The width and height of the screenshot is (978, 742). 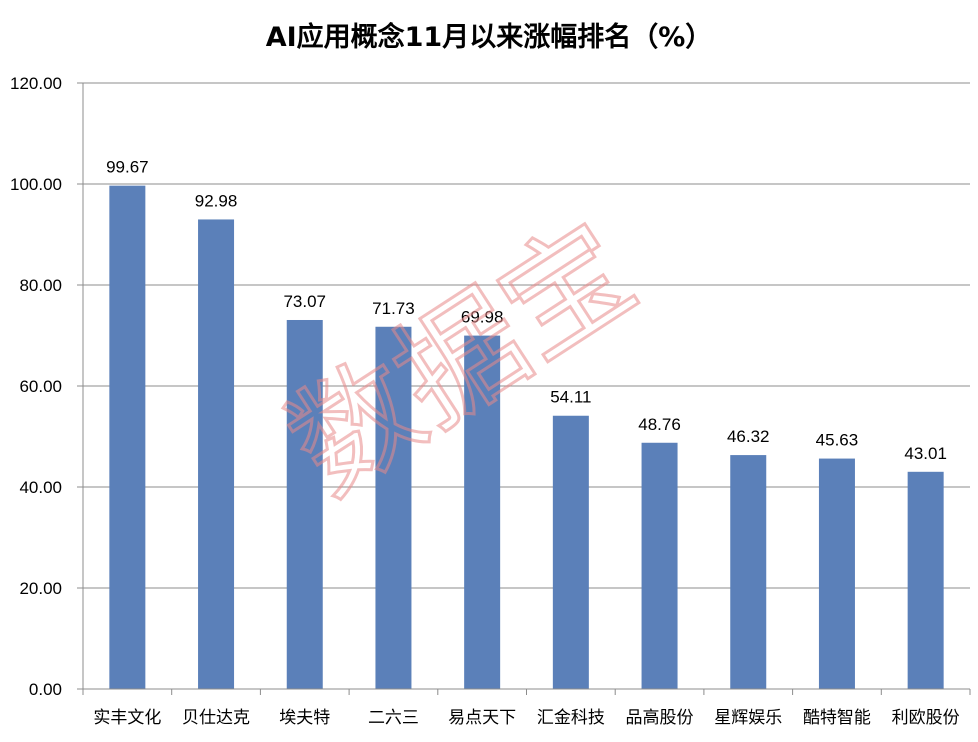 What do you see at coordinates (837, 718) in the screenshot?
I see `x-tick-label: 酷特智能` at bounding box center [837, 718].